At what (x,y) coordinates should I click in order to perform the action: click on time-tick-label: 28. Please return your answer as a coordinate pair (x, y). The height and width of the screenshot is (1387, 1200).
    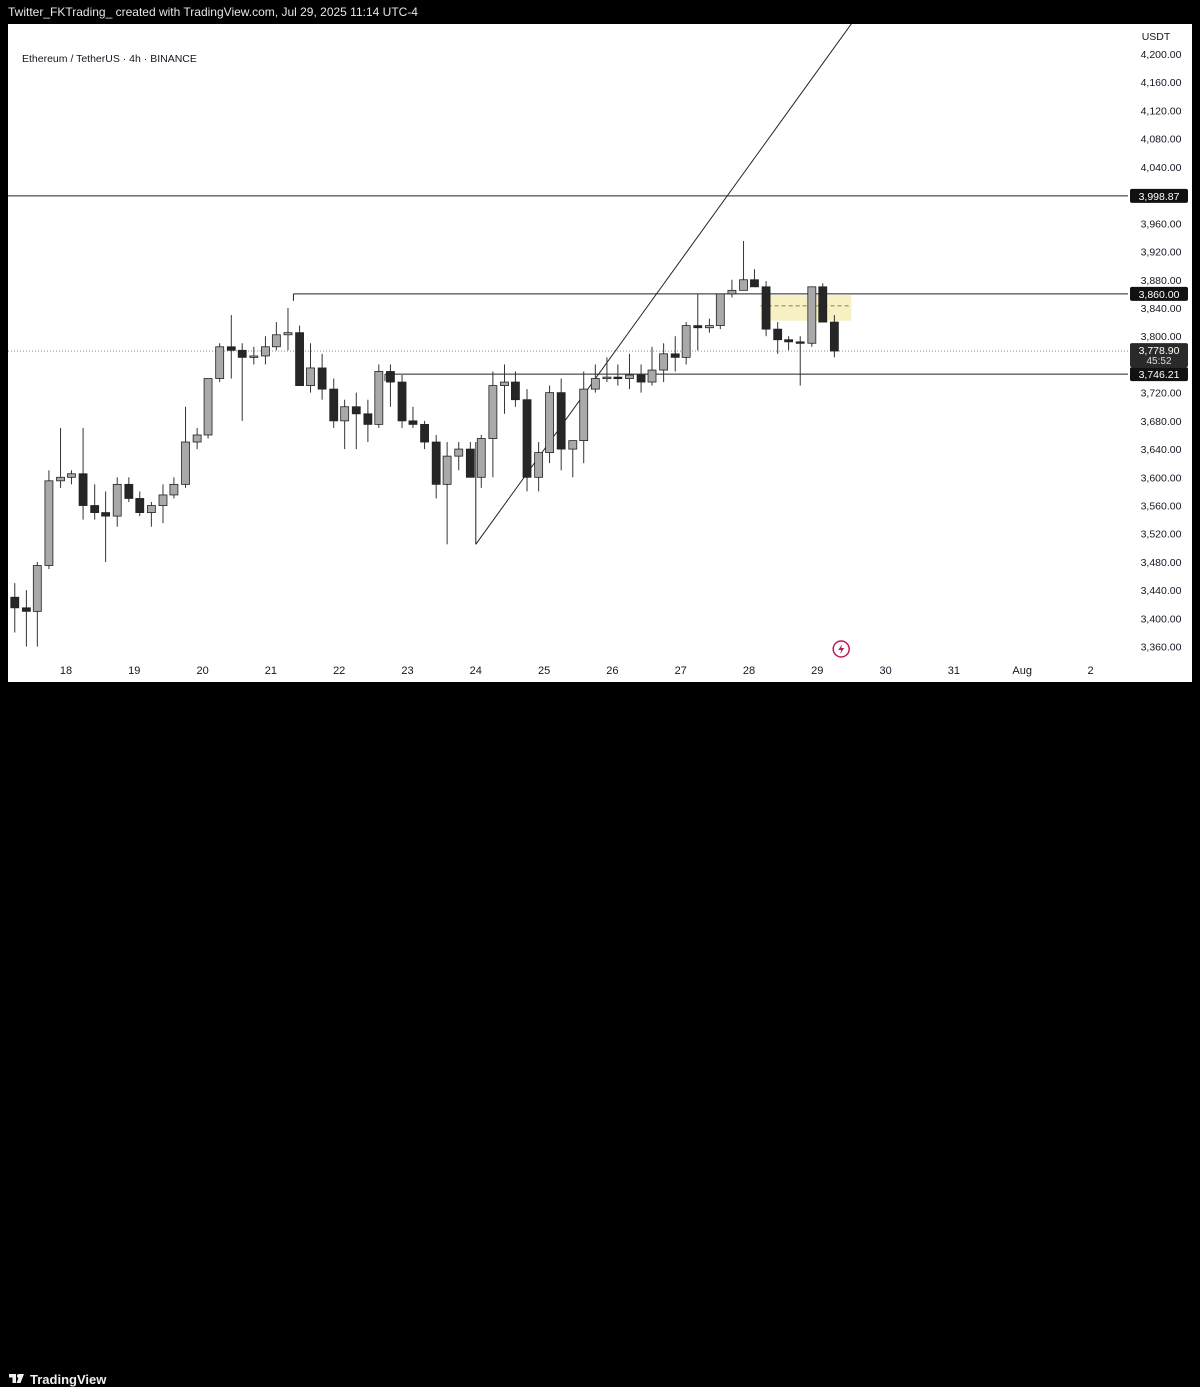
    Looking at the image, I should click on (749, 671).